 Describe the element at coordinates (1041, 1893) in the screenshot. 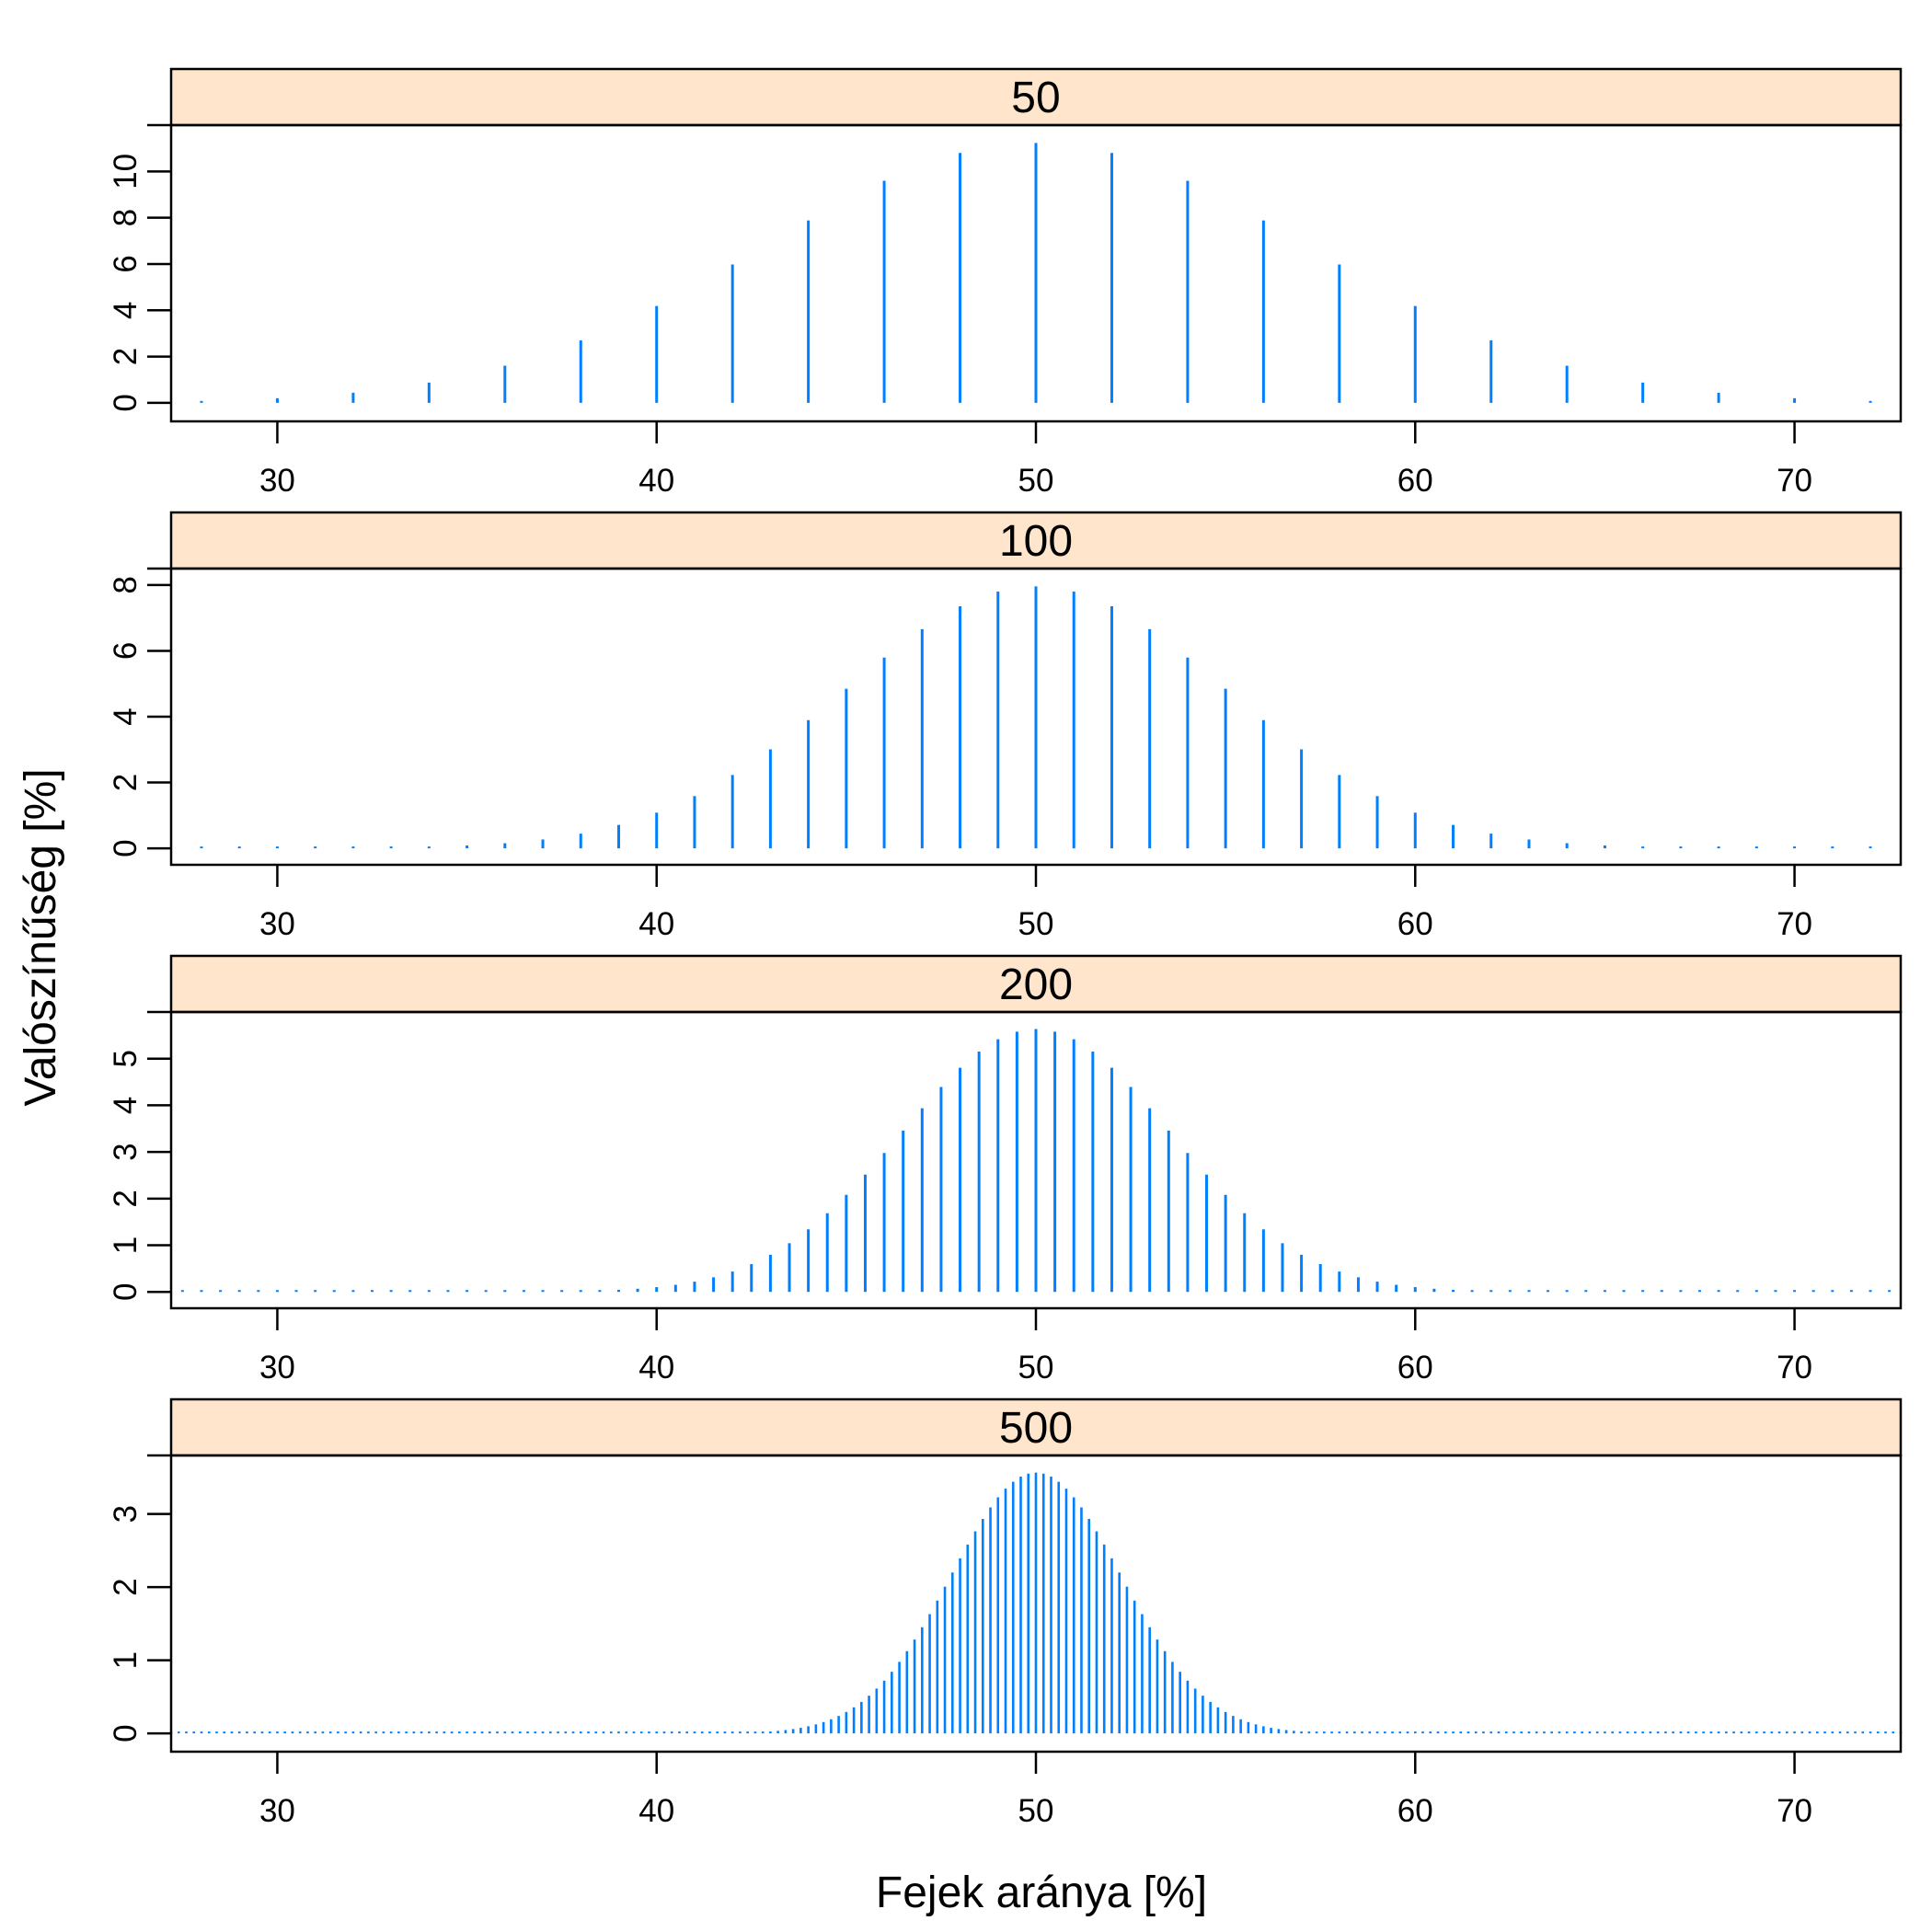

I see `x-axis-title: Fejek aránya [%]` at that location.